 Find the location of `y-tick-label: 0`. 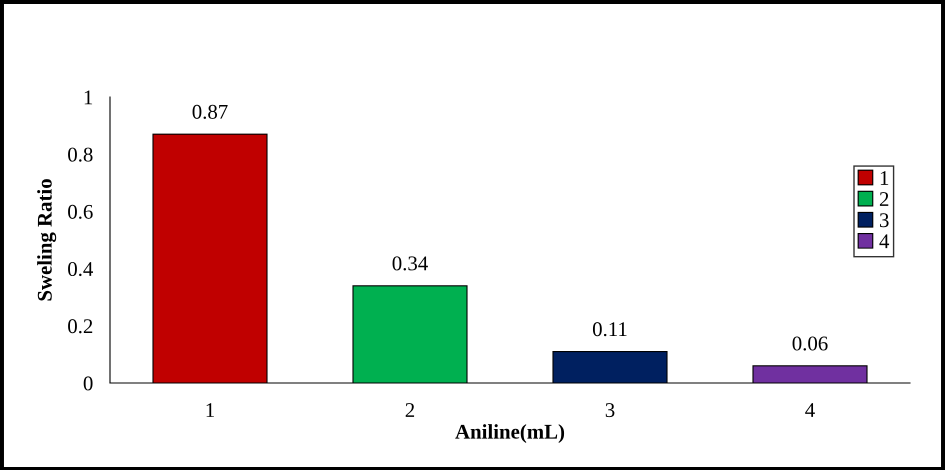

y-tick-label: 0 is located at coordinates (88, 383).